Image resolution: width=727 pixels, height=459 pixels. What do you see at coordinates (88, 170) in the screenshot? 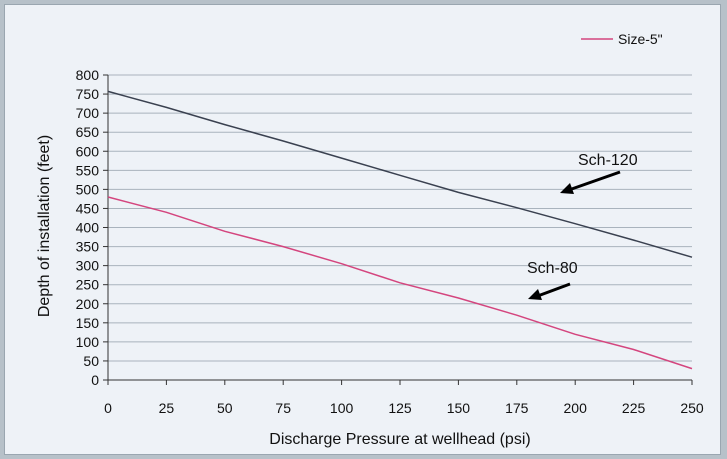
I see `y-tick-label: 550` at bounding box center [88, 170].